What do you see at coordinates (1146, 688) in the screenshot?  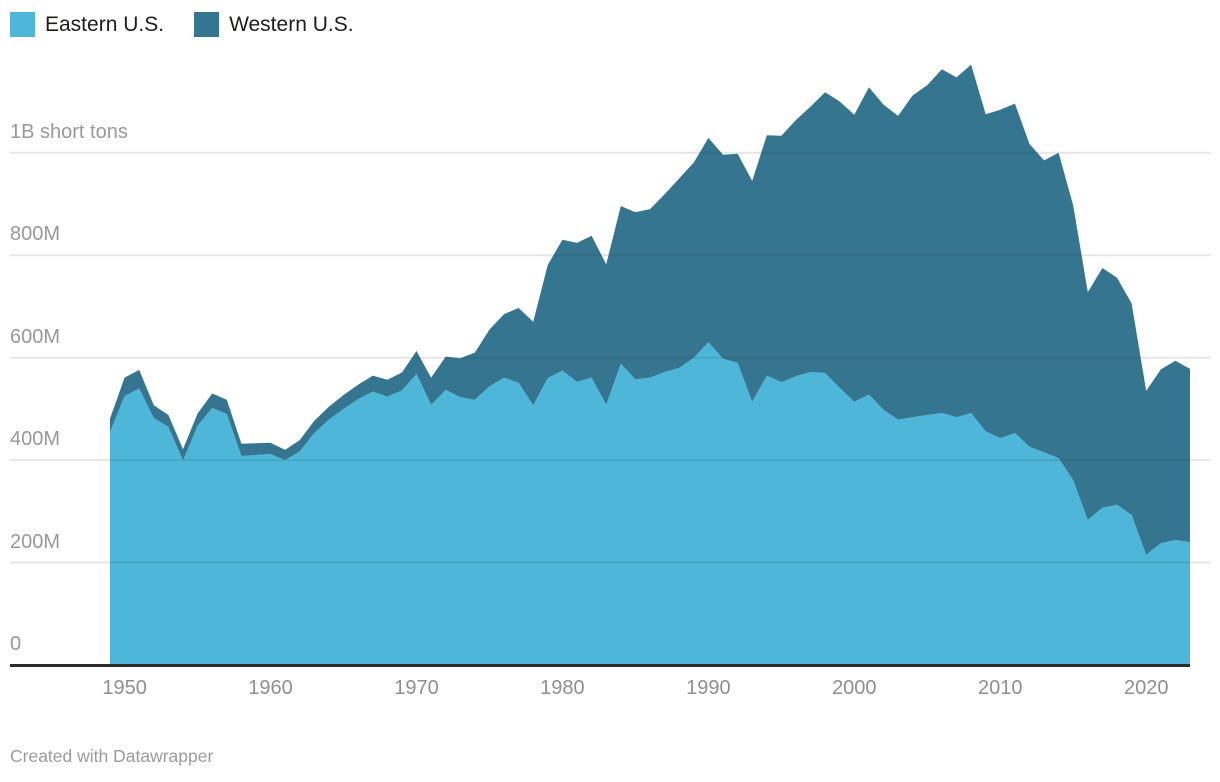 I see `x-tick-label: 2020` at bounding box center [1146, 688].